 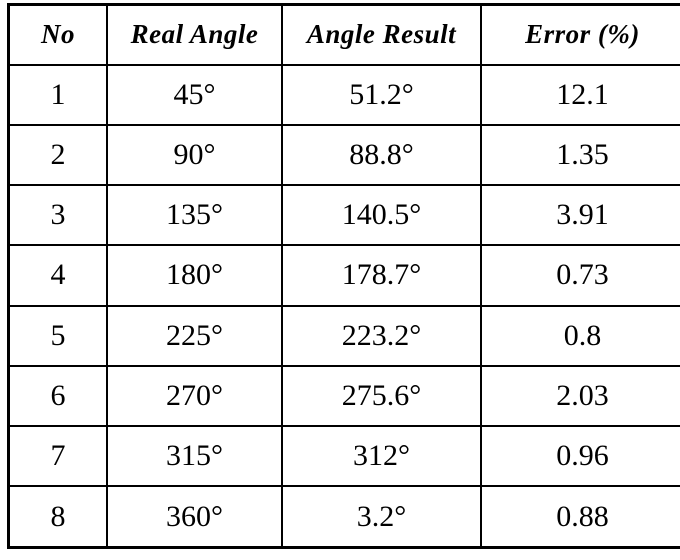 I want to click on cell-error-pct: 0.96, so click(x=580, y=456).